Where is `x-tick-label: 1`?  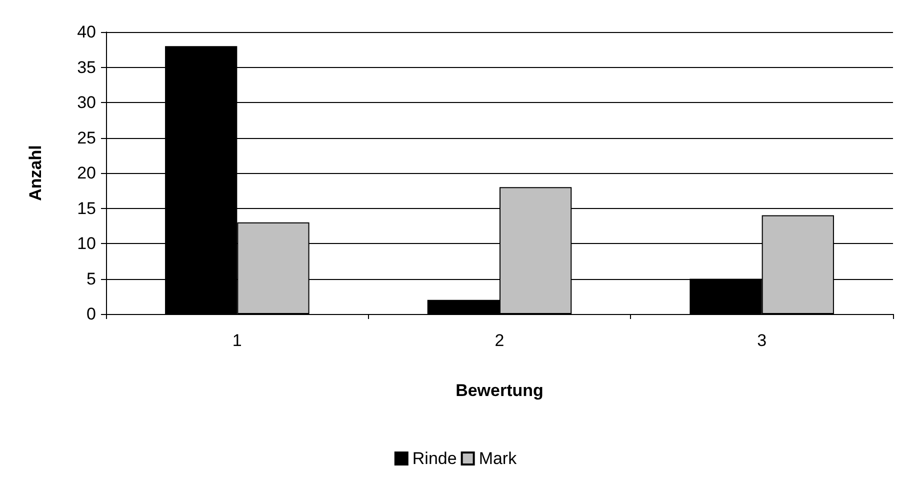
x-tick-label: 1 is located at coordinates (237, 340).